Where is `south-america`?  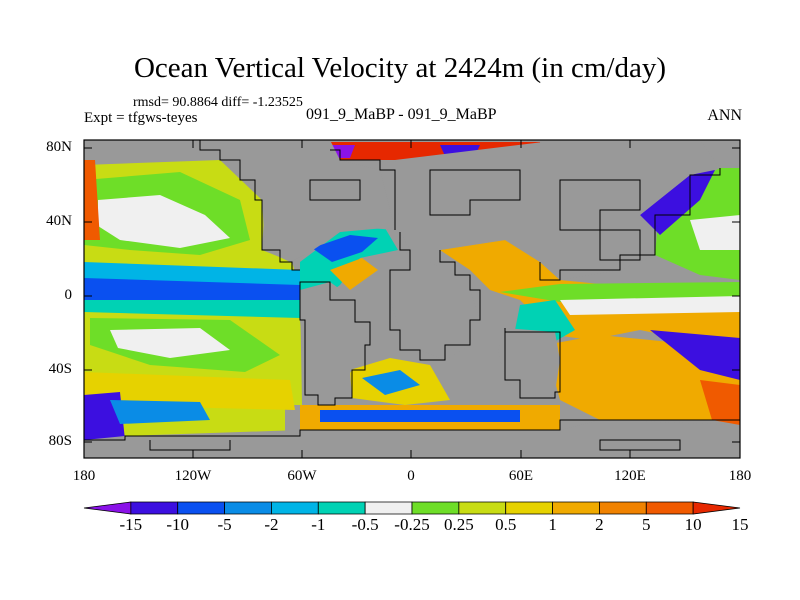
south-america is located at coordinates (335, 343).